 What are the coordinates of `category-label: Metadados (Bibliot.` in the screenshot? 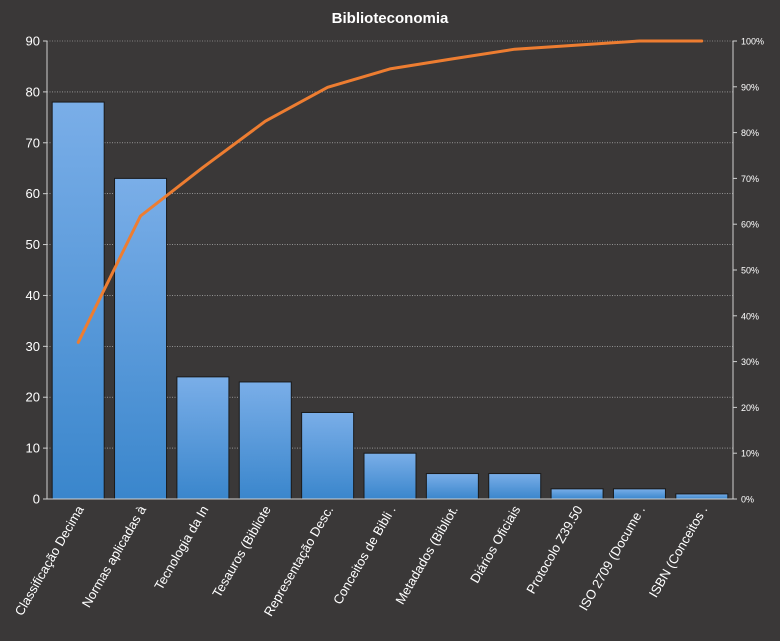 It's located at (426, 555).